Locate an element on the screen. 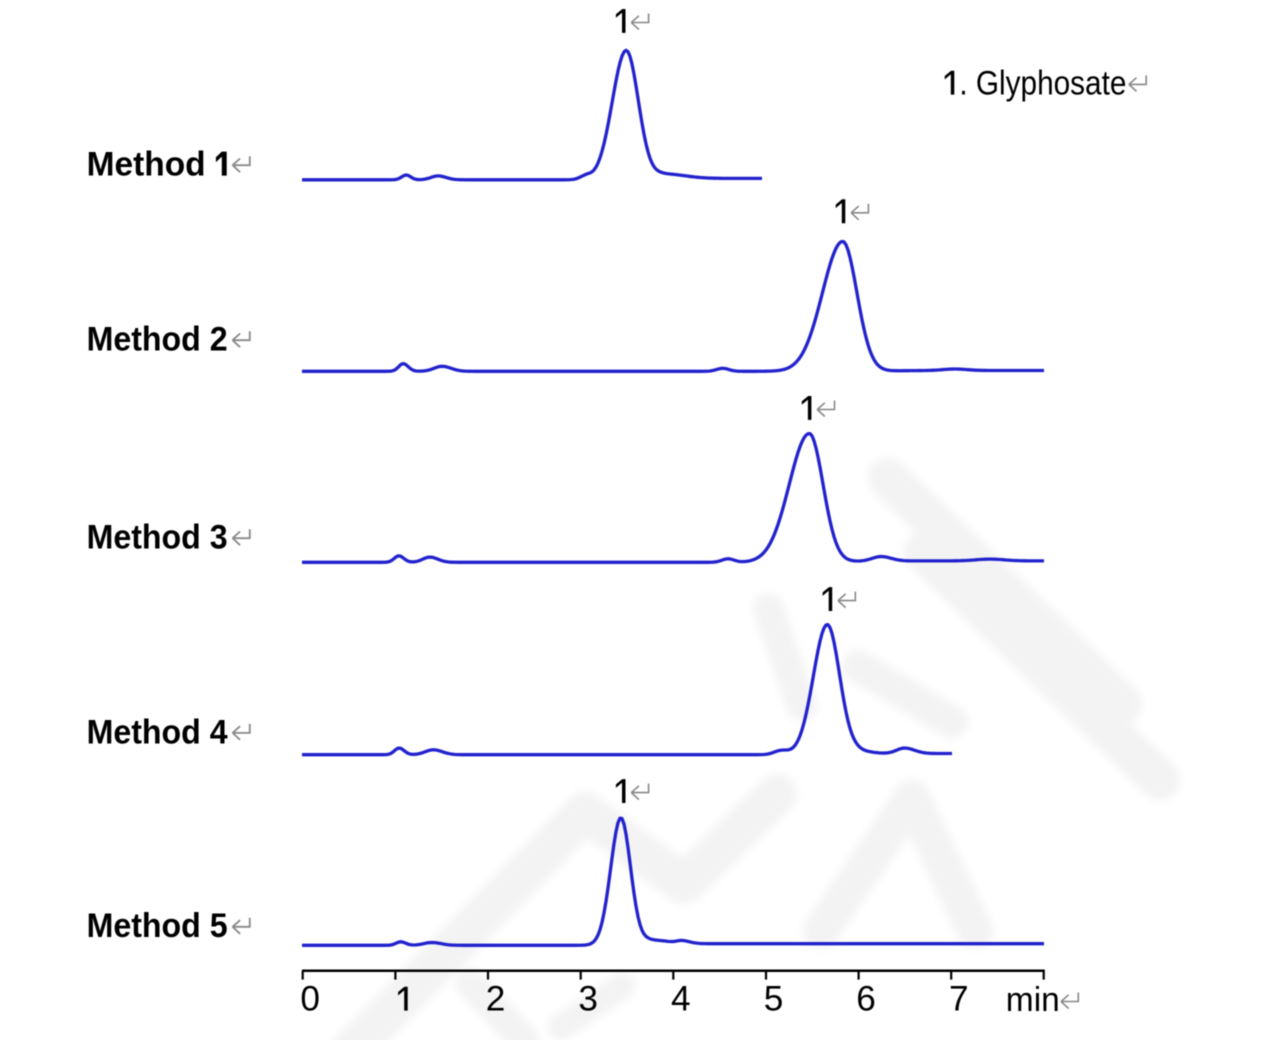 The width and height of the screenshot is (1276, 1040). svg-text: 6 is located at coordinates (866, 999).